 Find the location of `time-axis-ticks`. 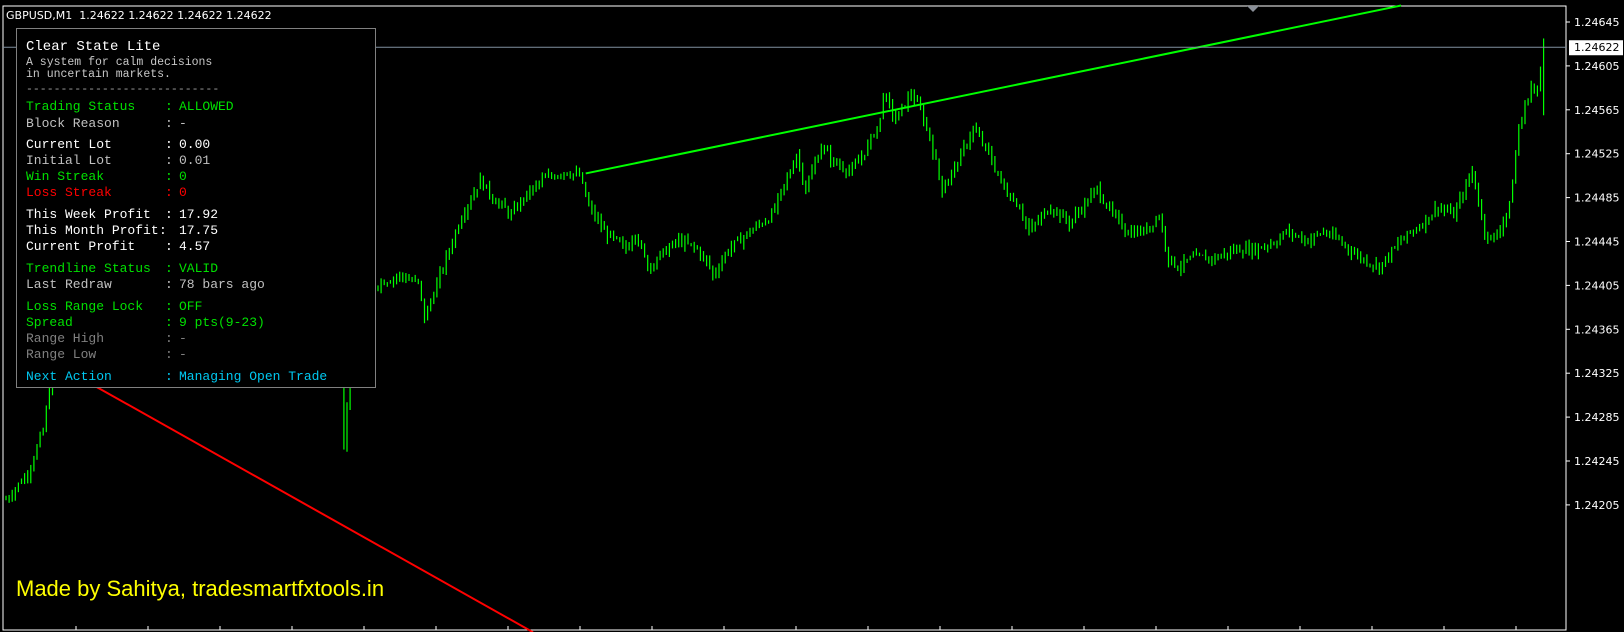

time-axis-ticks is located at coordinates (796, 628).